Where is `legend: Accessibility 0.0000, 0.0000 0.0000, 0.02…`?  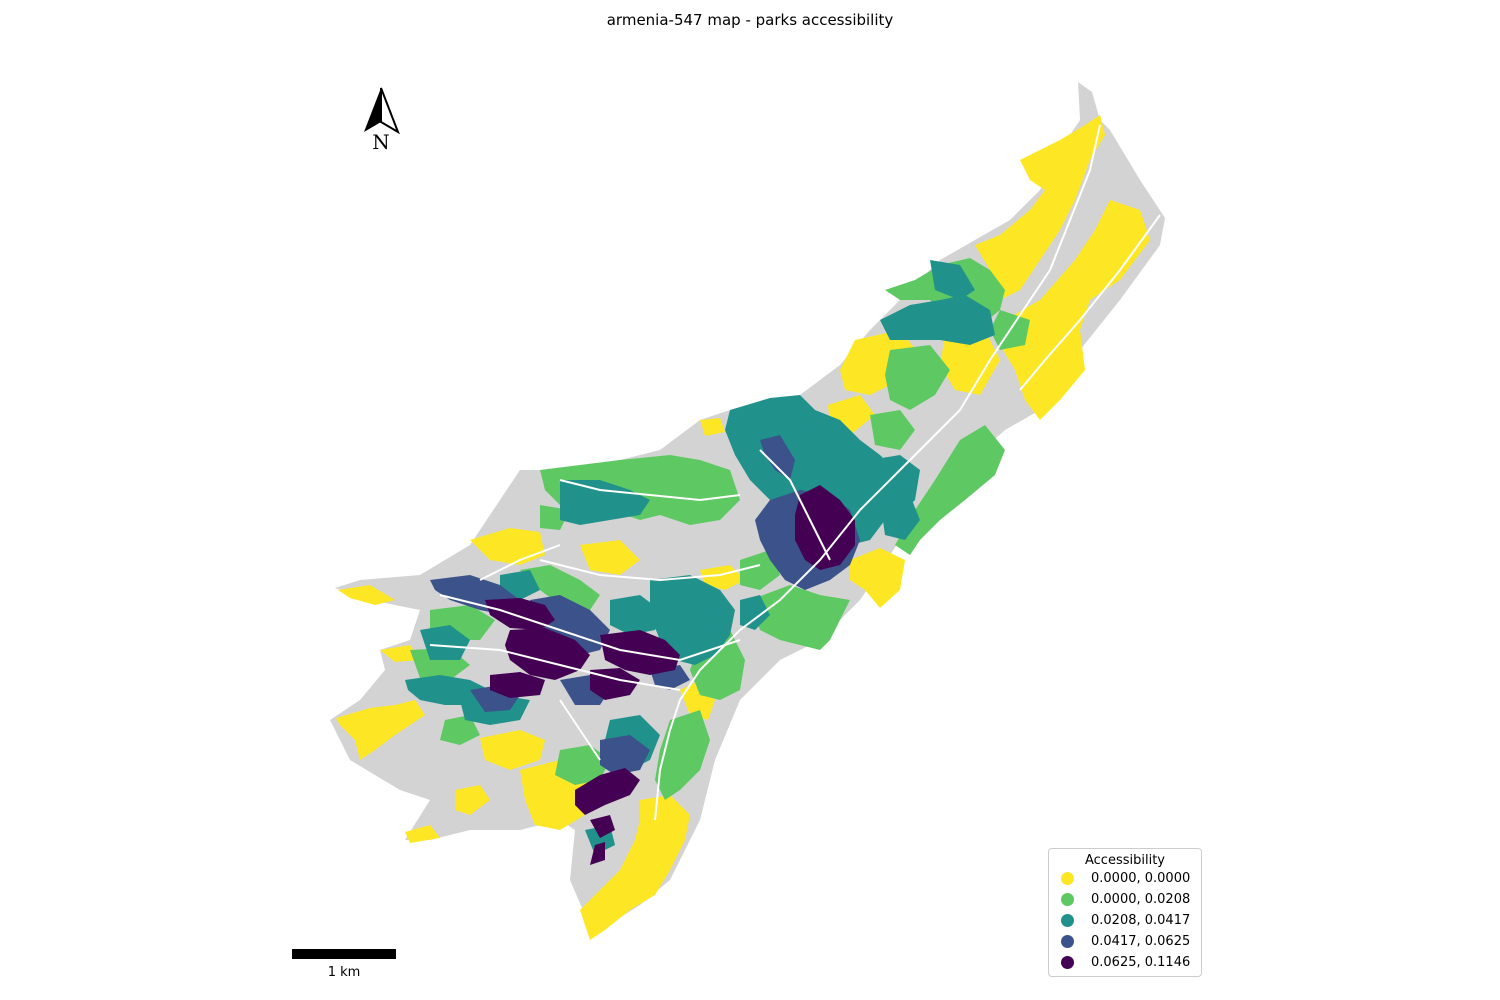 legend: Accessibility 0.0000, 0.0000 0.0000, 0.02… is located at coordinates (1125, 912).